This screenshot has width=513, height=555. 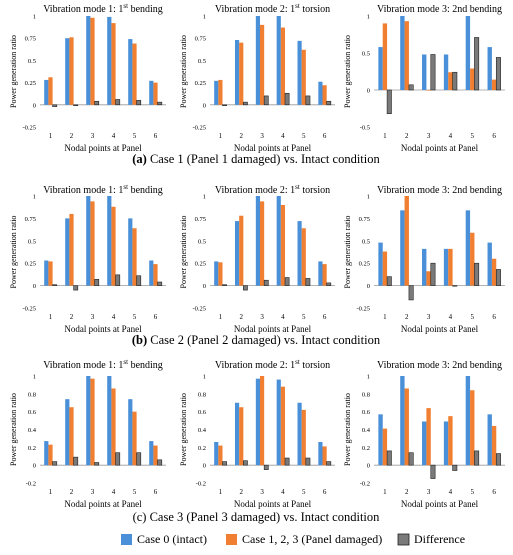 I want to click on chart-title-rest: torsion, so click(x=315, y=190).